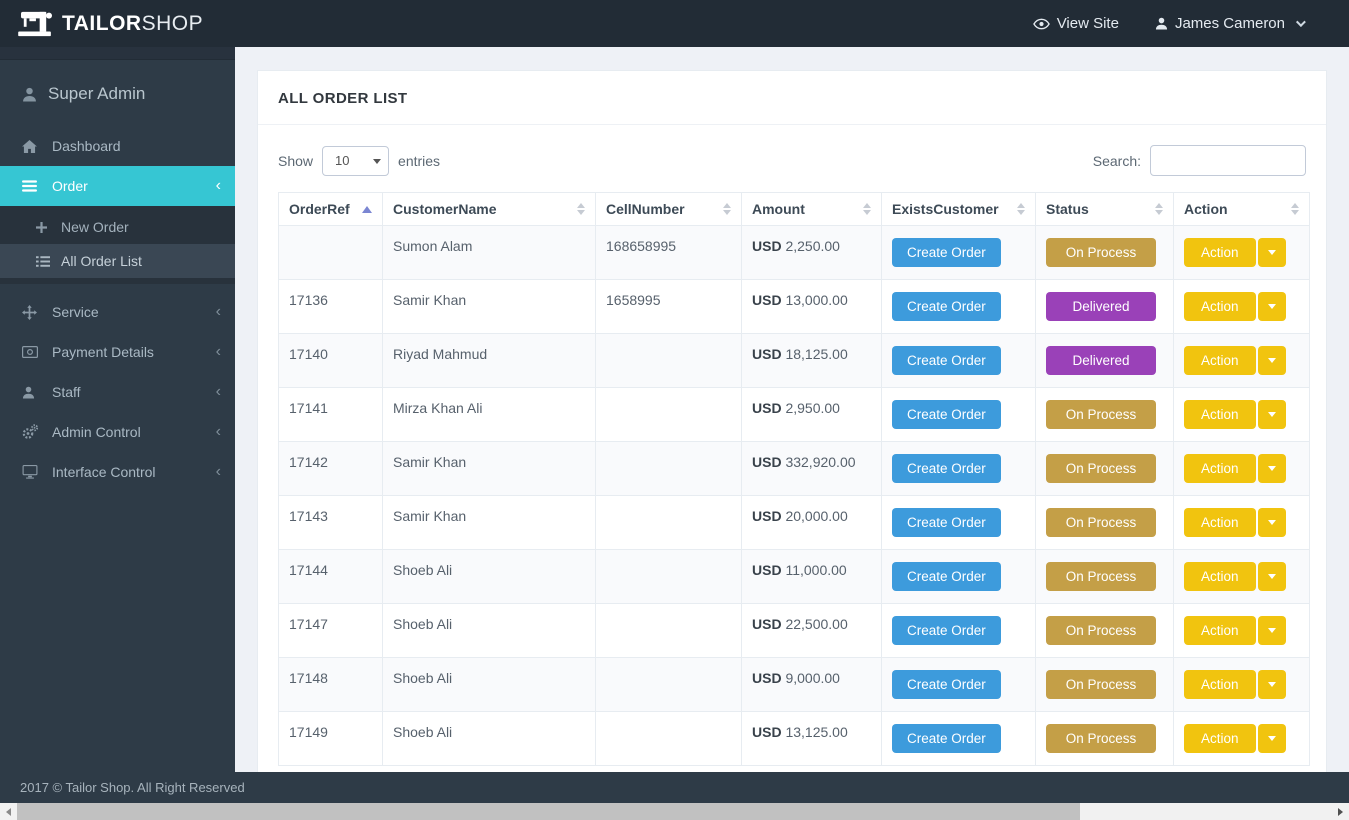 The width and height of the screenshot is (1349, 820). I want to click on top-navbar: TAILORSHOP View Site, so click(674, 23).